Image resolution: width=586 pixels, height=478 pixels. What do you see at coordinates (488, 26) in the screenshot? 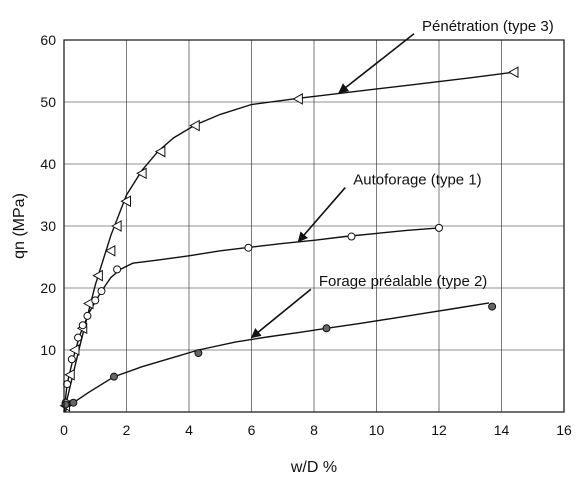
I see `annotation-label: Pénétration (type 3)` at bounding box center [488, 26].